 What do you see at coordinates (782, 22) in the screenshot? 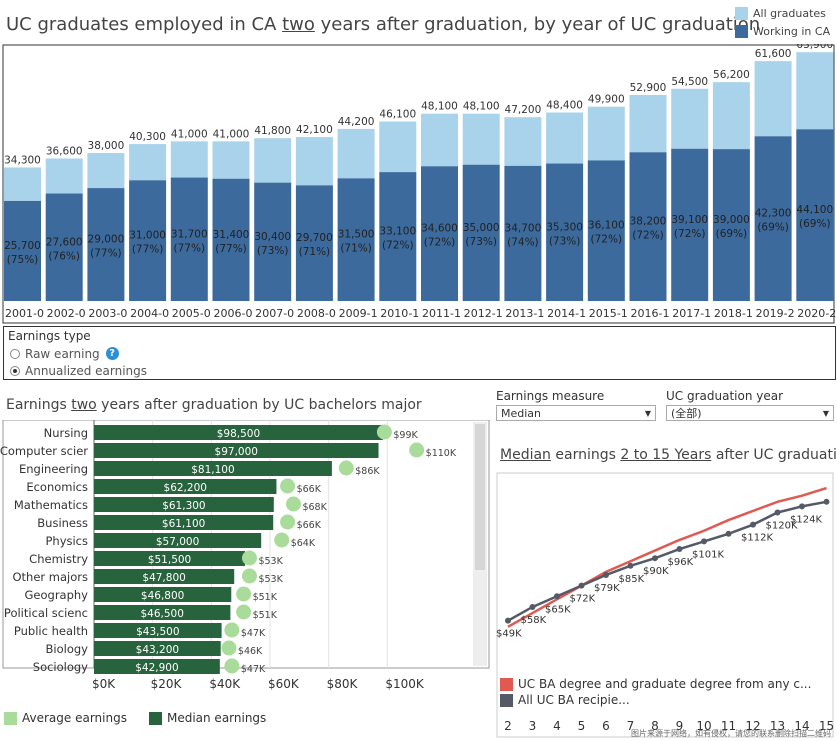
I see `top-chart-legend: All graduates Working in CA` at bounding box center [782, 22].